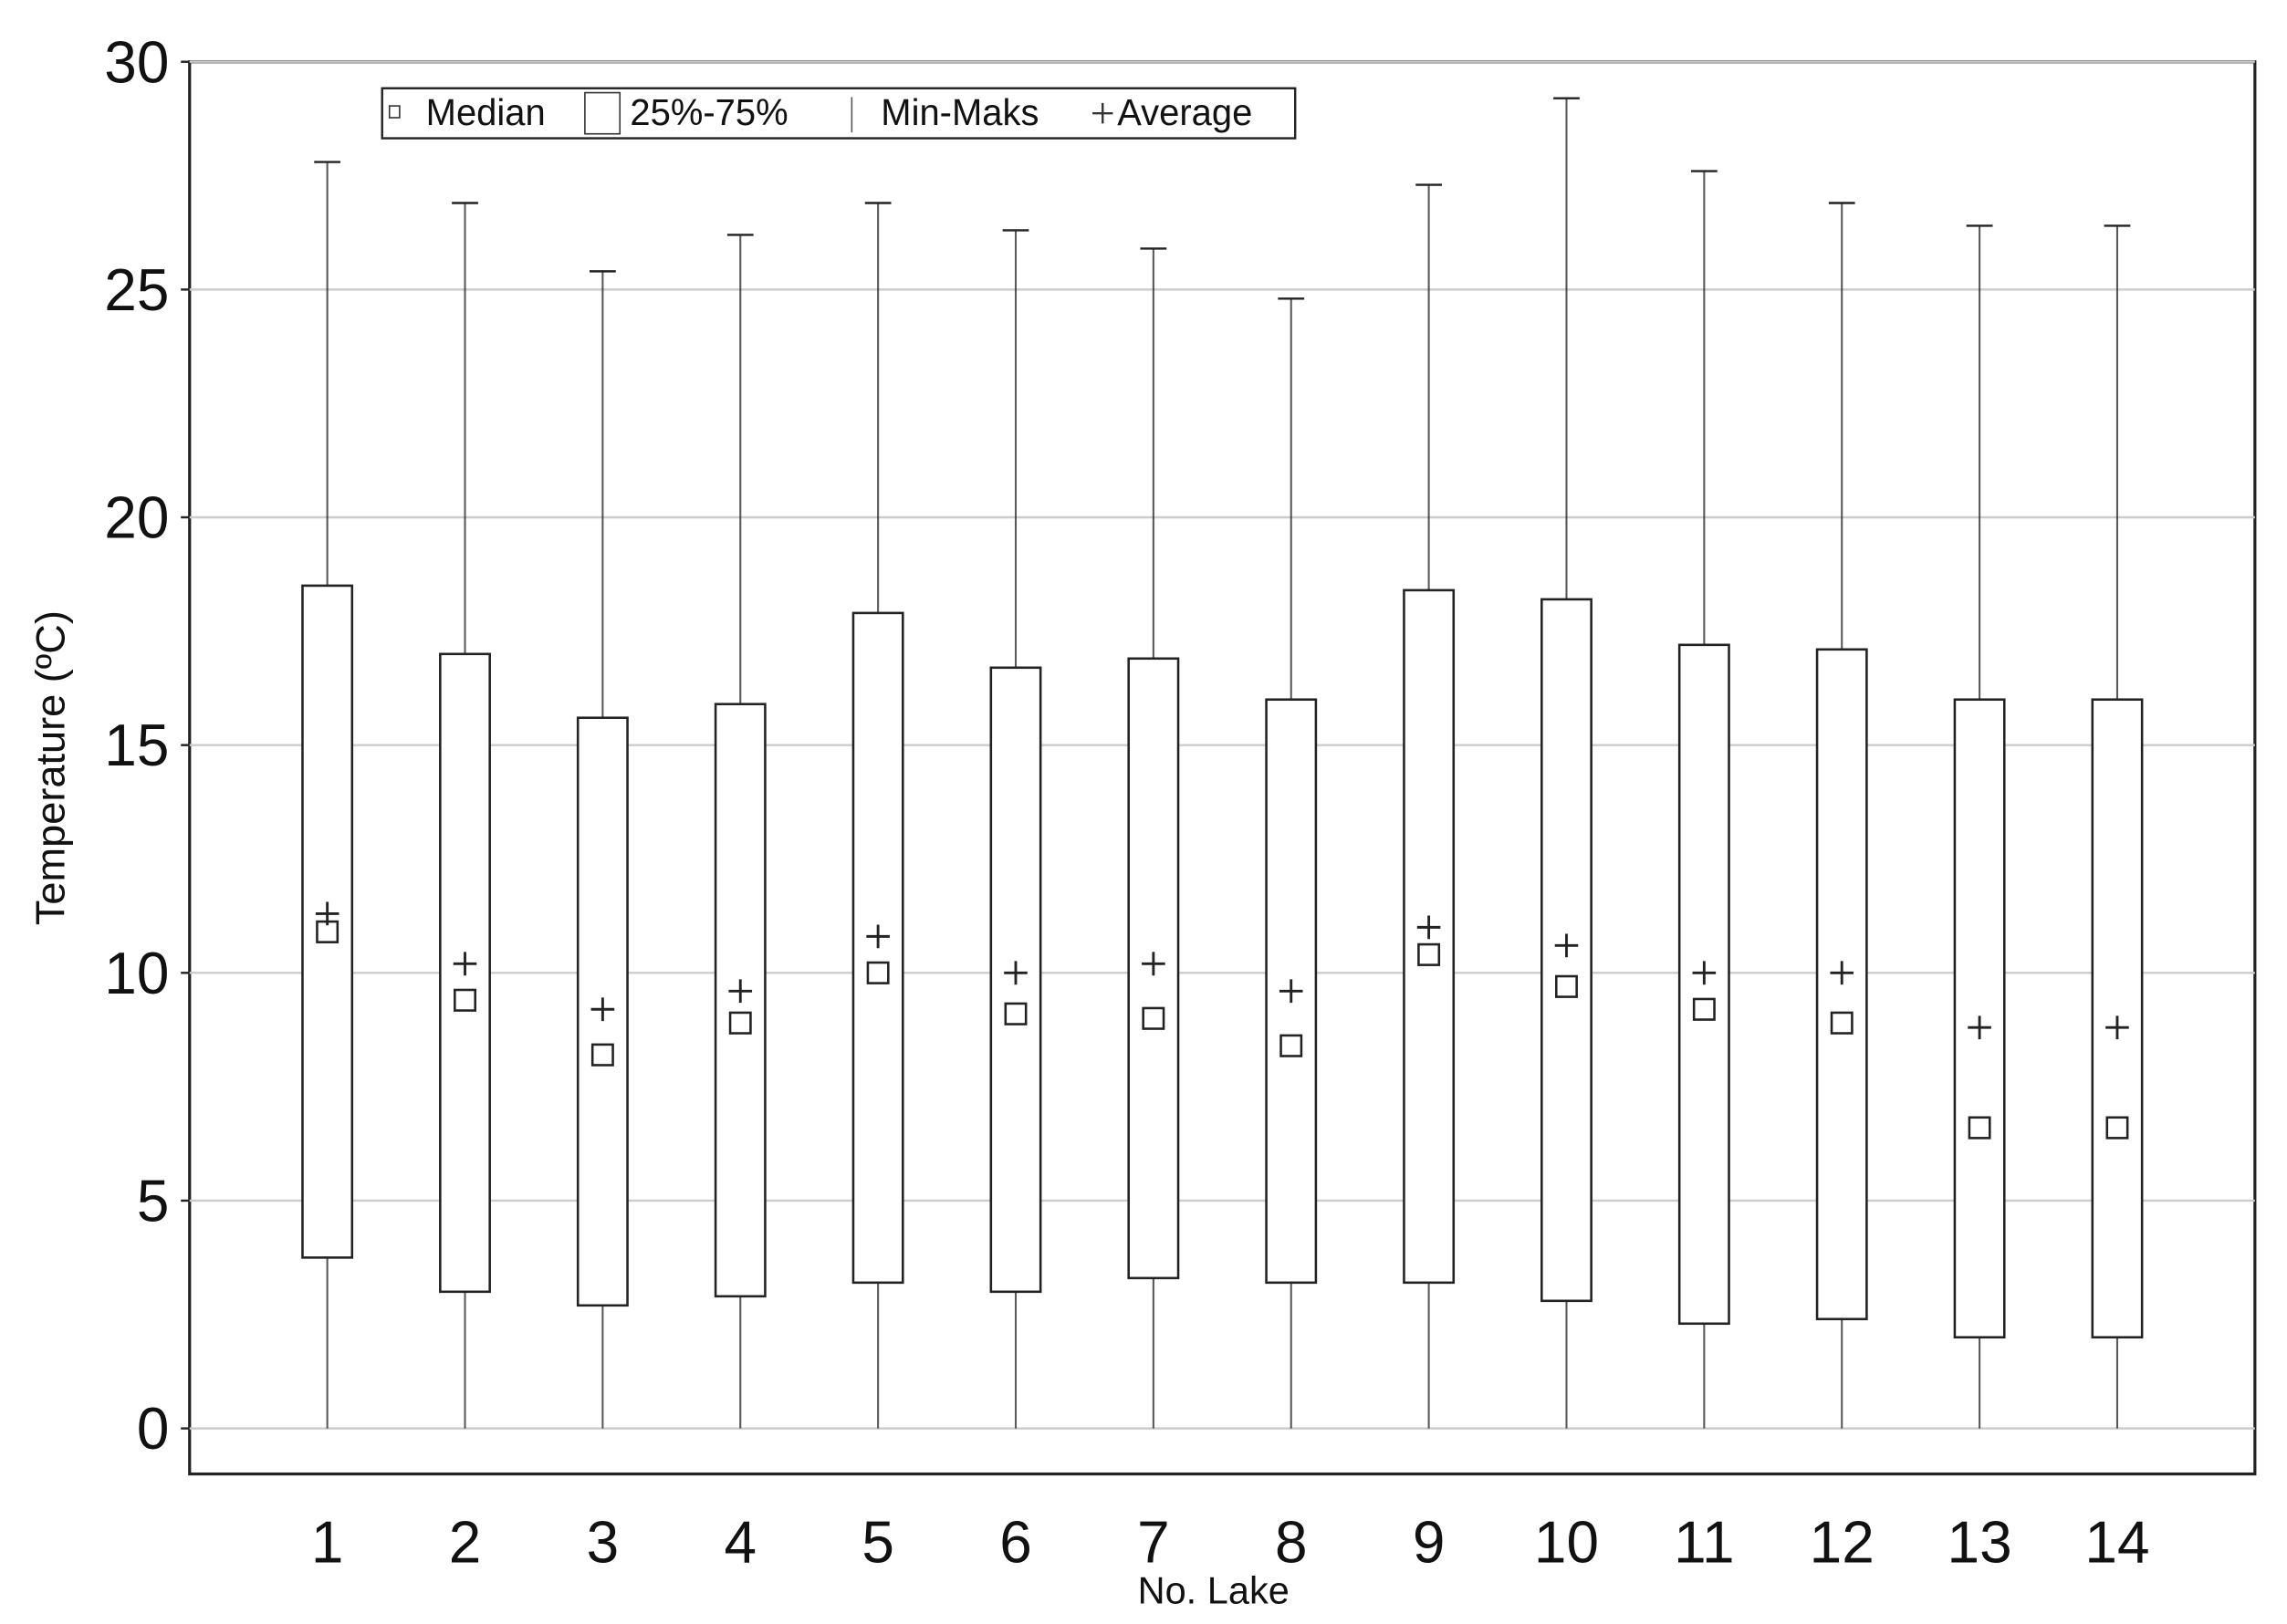 Image resolution: width=2287 pixels, height=1624 pixels. I want to click on x-tick-label: 14, so click(2116, 1542).